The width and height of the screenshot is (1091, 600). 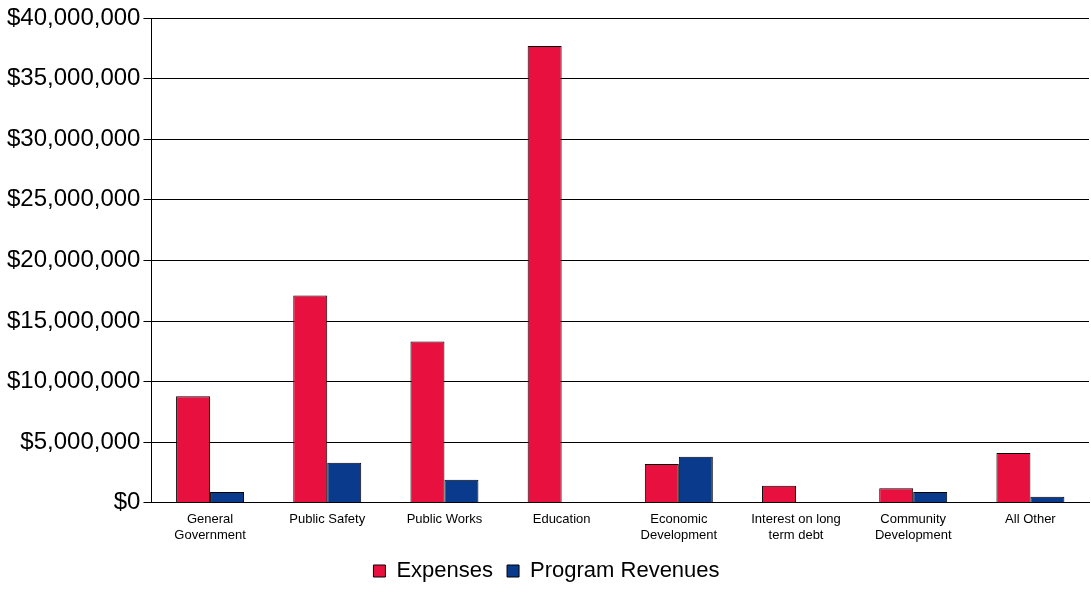 What do you see at coordinates (74, 380) in the screenshot?
I see `y-tick-label: $10,000,000` at bounding box center [74, 380].